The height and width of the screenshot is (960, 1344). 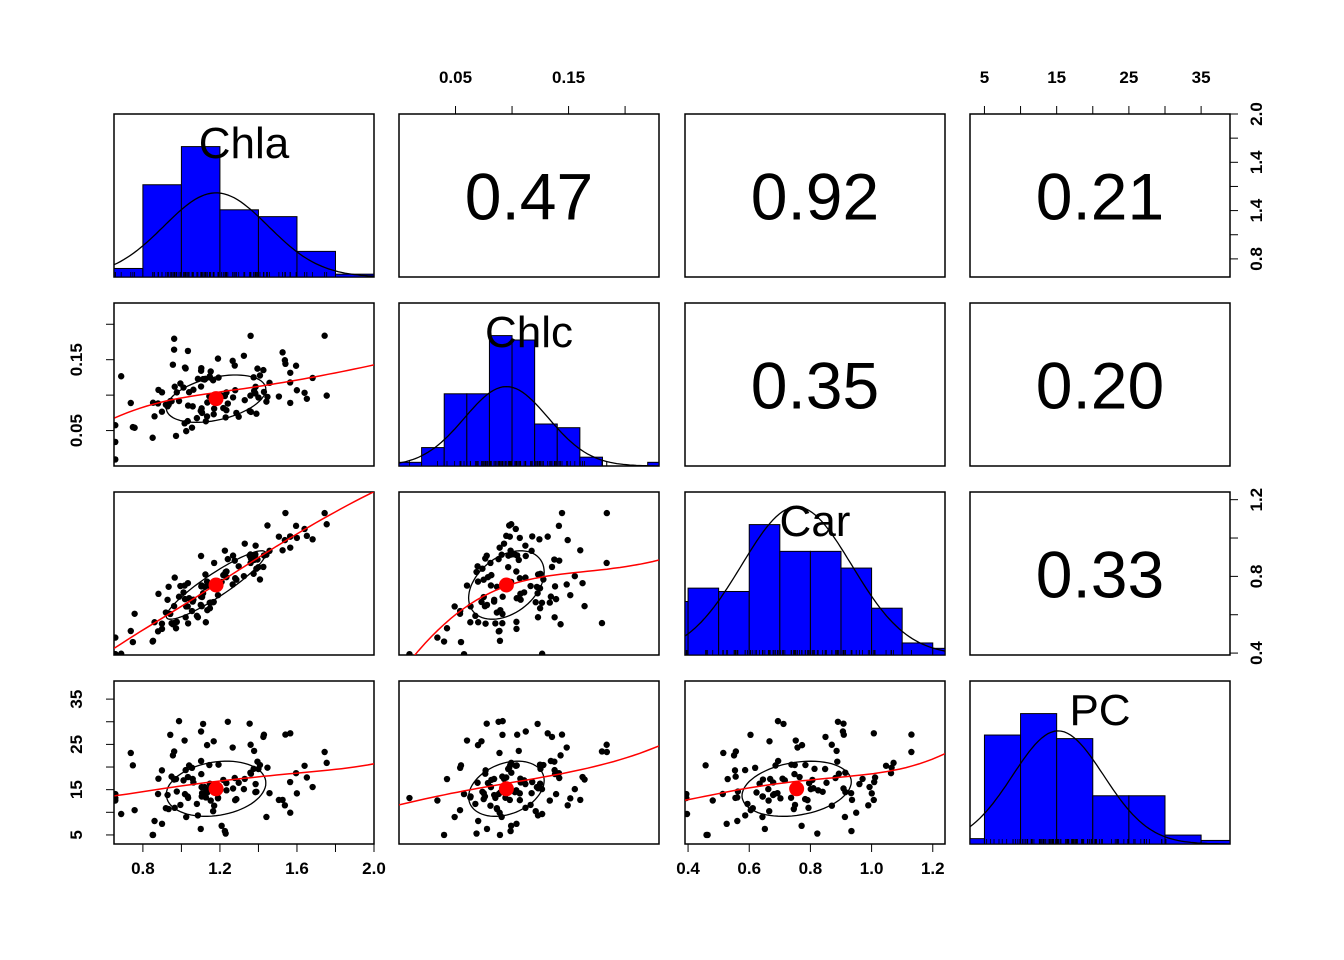 I want to click on axis-tick-label-right-chla: 0.8, so click(x=1256, y=259).